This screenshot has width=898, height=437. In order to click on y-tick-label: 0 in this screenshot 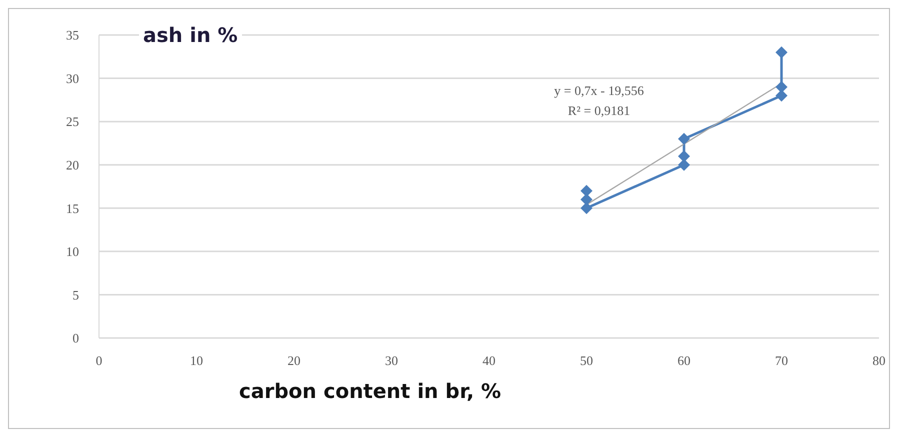, I will do `click(75, 338)`.